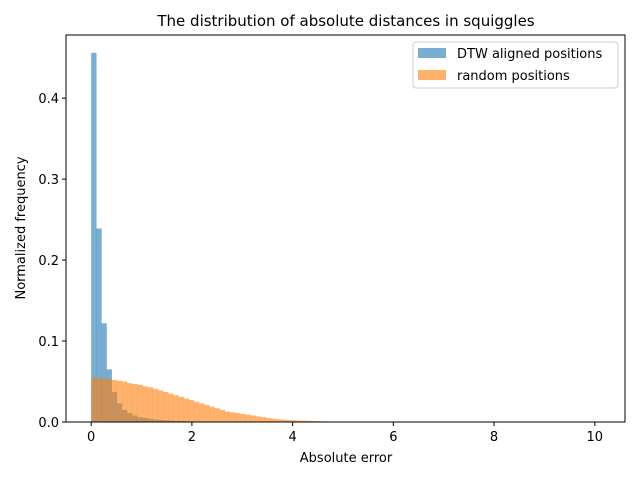 The image size is (640, 480). I want to click on x-axis-label: Absolute error, so click(346, 458).